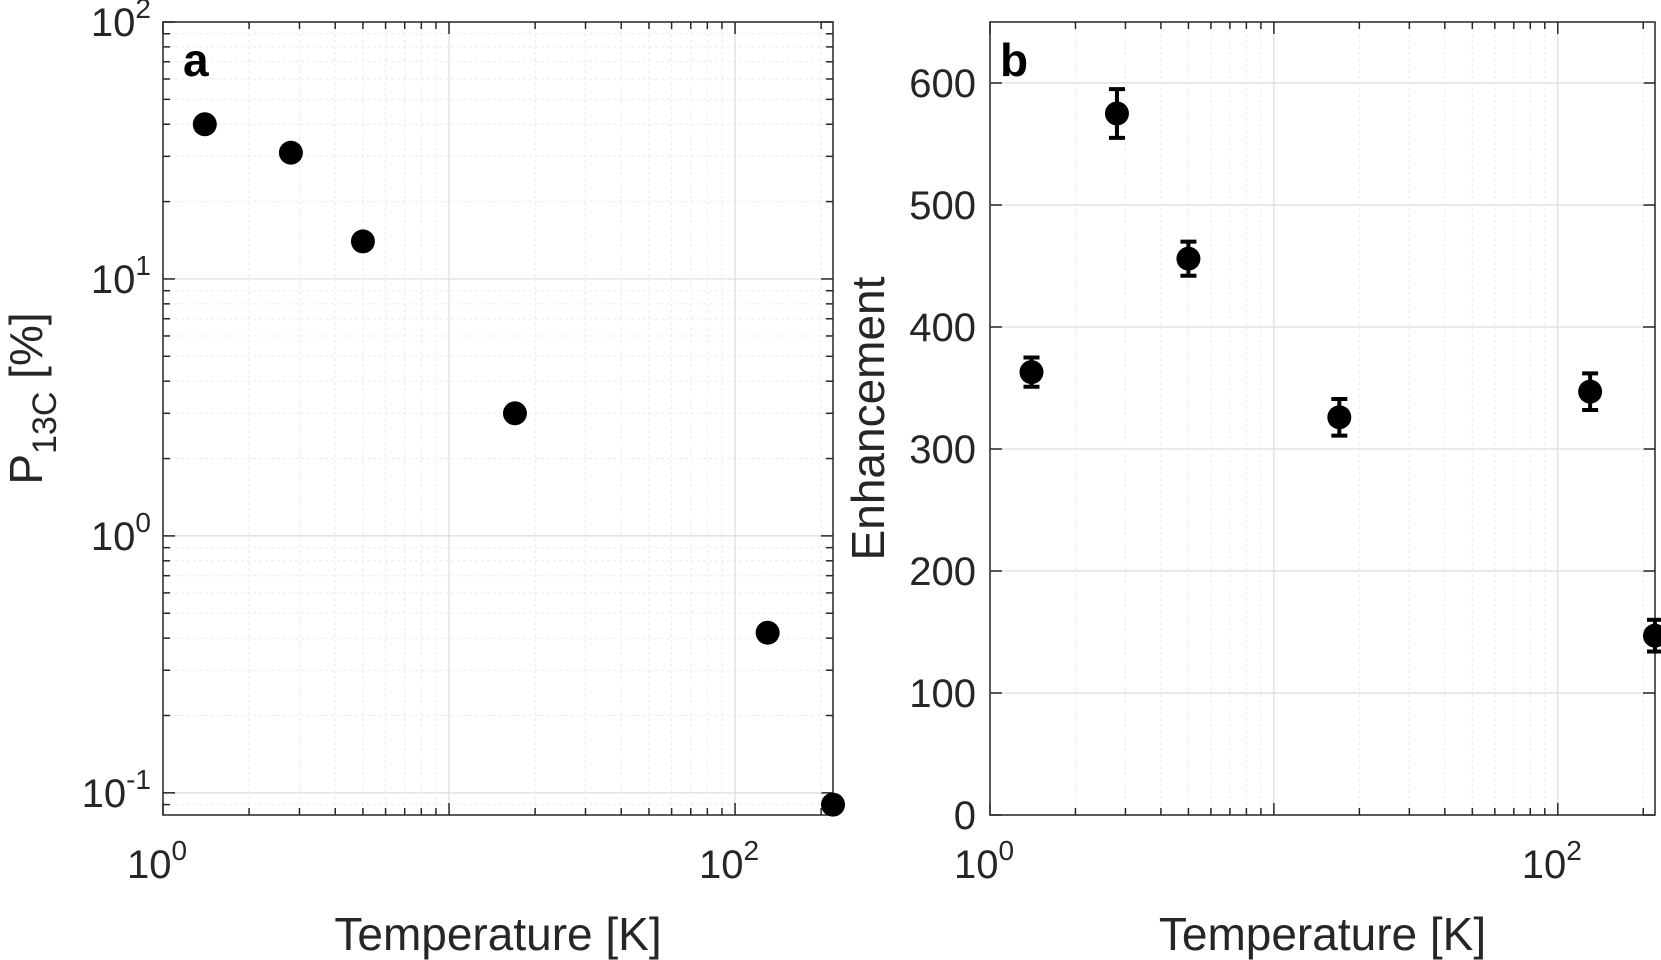 The image size is (1661, 960). I want to click on a-ytick-label: 10⁰, so click(121, 533).